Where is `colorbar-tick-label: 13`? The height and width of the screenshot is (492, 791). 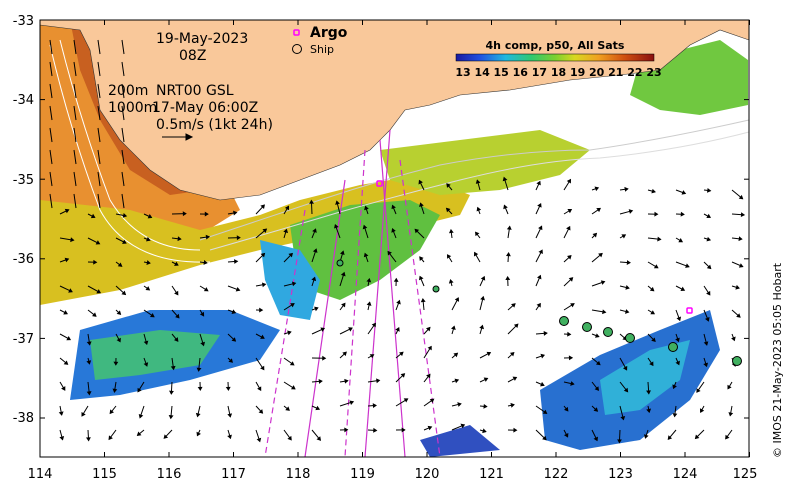 colorbar-tick-label: 13 is located at coordinates (462, 72).